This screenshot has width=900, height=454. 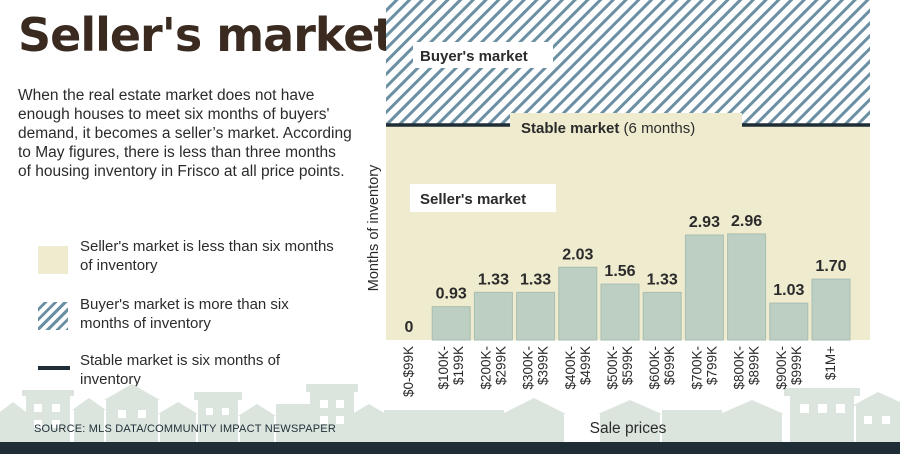 I want to click on tick-label-line: $499K, so click(x=585, y=365).